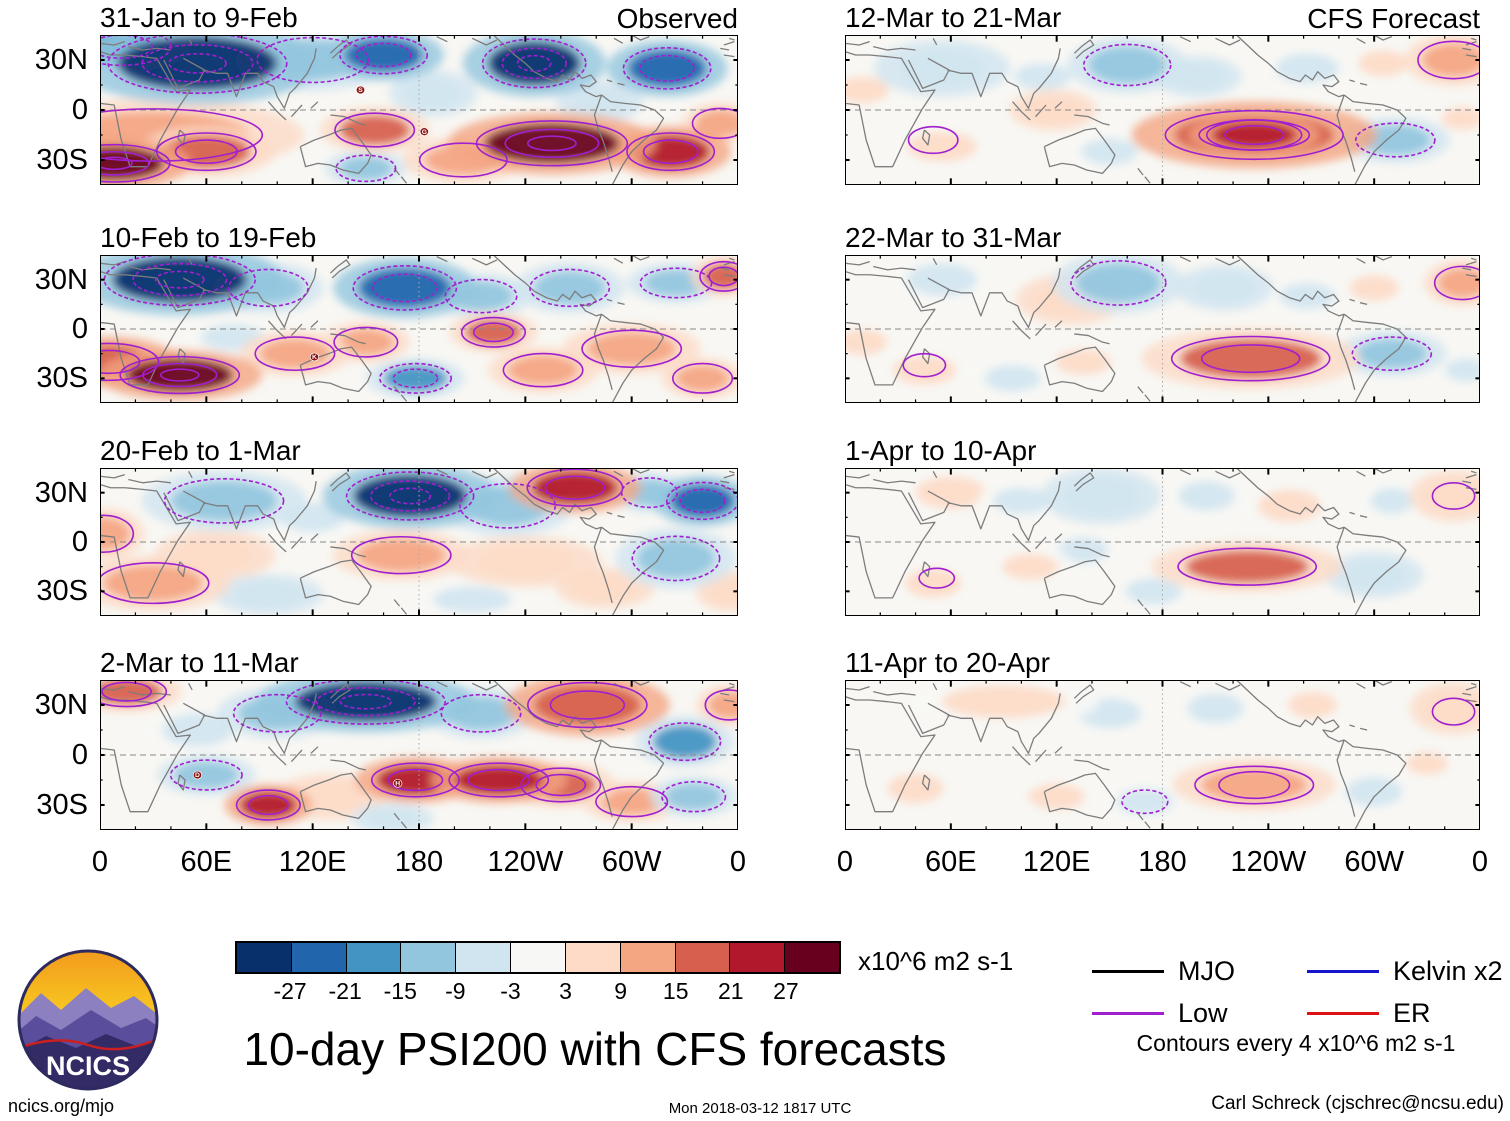 Image resolution: width=1510 pixels, height=1121 pixels. What do you see at coordinates (538, 992) in the screenshot?
I see `colorbar-tick-labels: -27 -21 -15 -9 -3 3 9 15 21 27` at bounding box center [538, 992].